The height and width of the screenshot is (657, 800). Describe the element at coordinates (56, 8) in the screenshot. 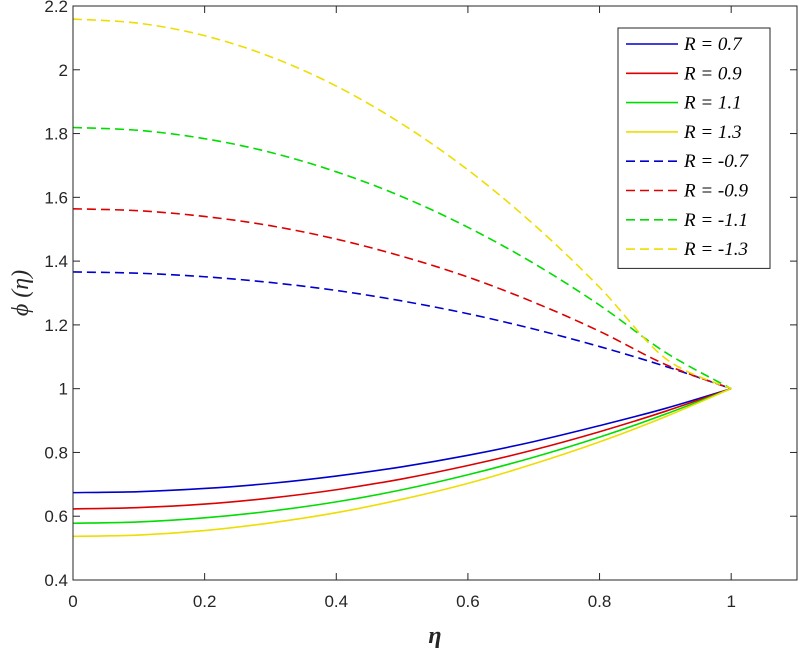

I see `y-tick-label: 2.2` at that location.